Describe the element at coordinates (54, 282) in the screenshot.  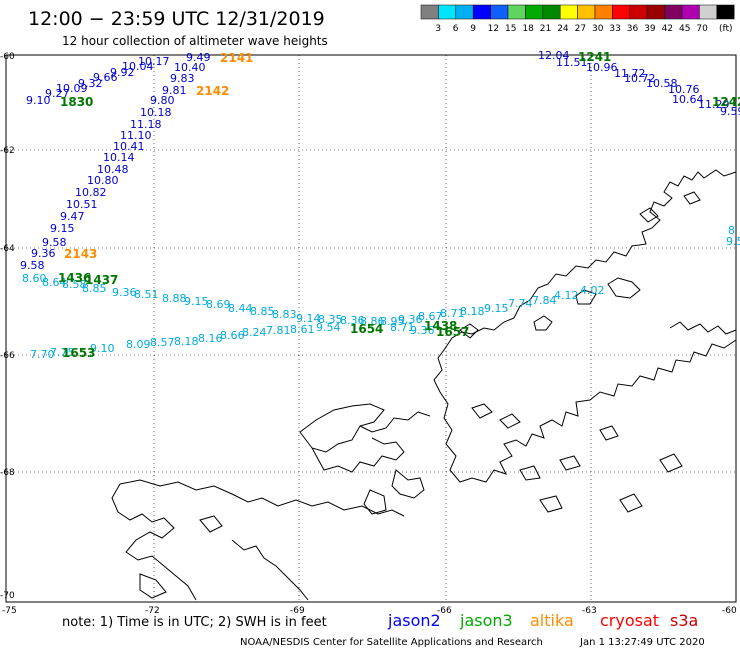
I see `swh-value: 8.64` at that location.